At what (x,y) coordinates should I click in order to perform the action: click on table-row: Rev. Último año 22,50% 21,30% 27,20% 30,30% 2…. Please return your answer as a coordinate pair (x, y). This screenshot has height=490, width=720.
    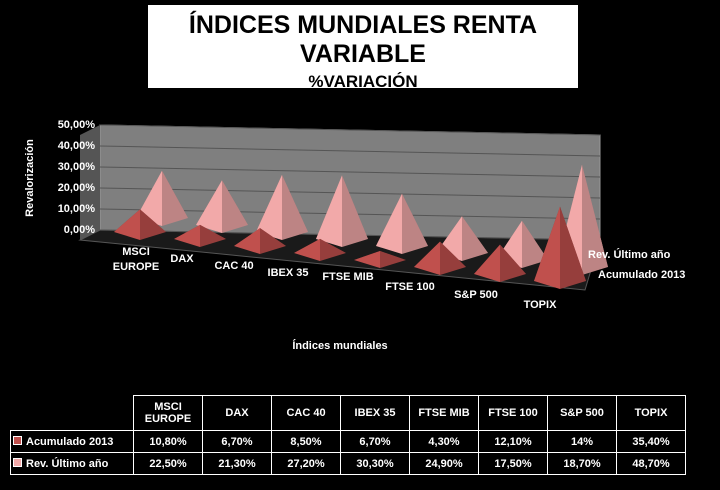
    Looking at the image, I should click on (348, 463).